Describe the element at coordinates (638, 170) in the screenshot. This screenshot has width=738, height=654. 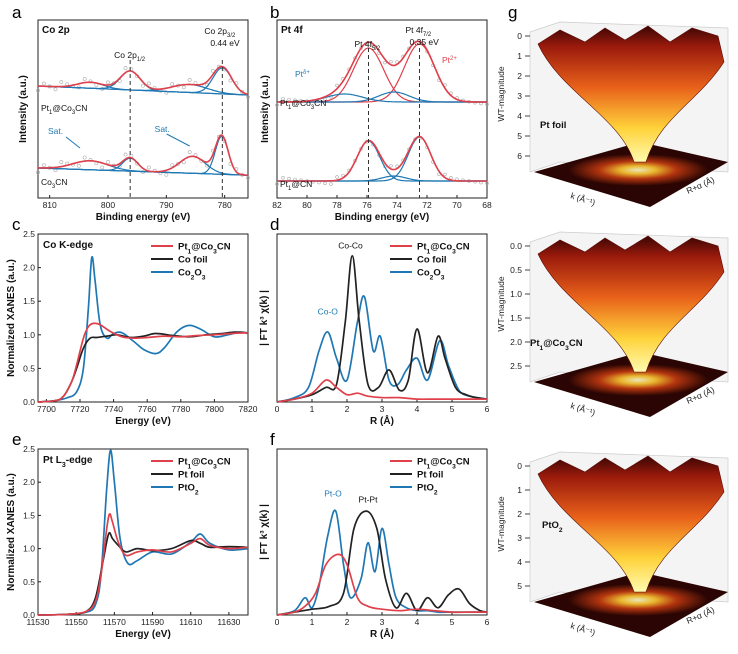
I see `panel-g-plot-0-floor-glow` at that location.